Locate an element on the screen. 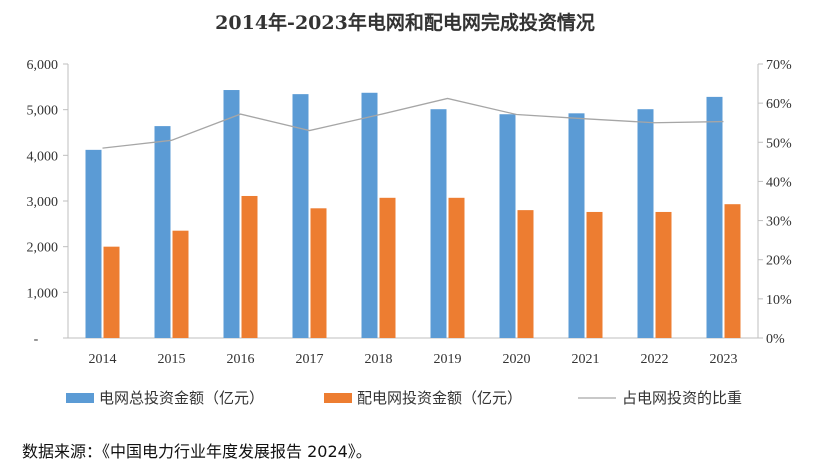  legend-swatch-distribution is located at coordinates (338, 398).